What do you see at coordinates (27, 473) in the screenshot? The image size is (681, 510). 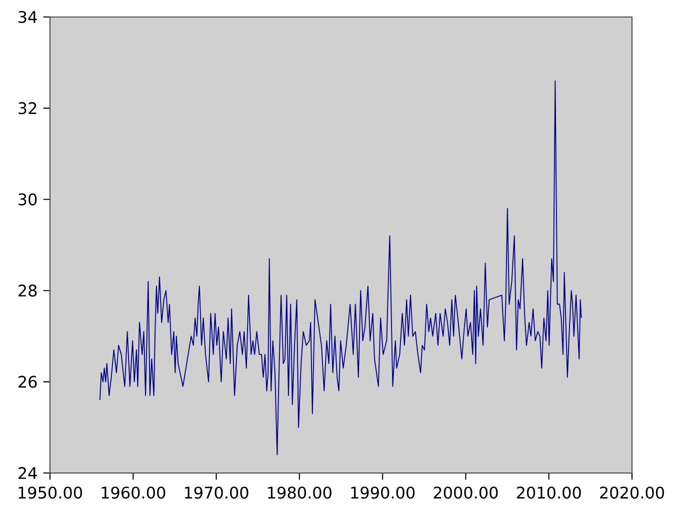 I see `y-tick-label: 24` at bounding box center [27, 473].